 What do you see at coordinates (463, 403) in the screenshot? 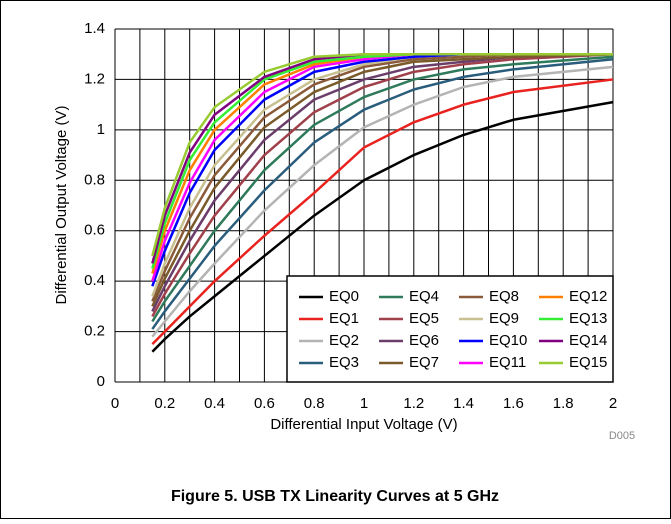
I see `x-tick-label: 1.4` at bounding box center [463, 403].